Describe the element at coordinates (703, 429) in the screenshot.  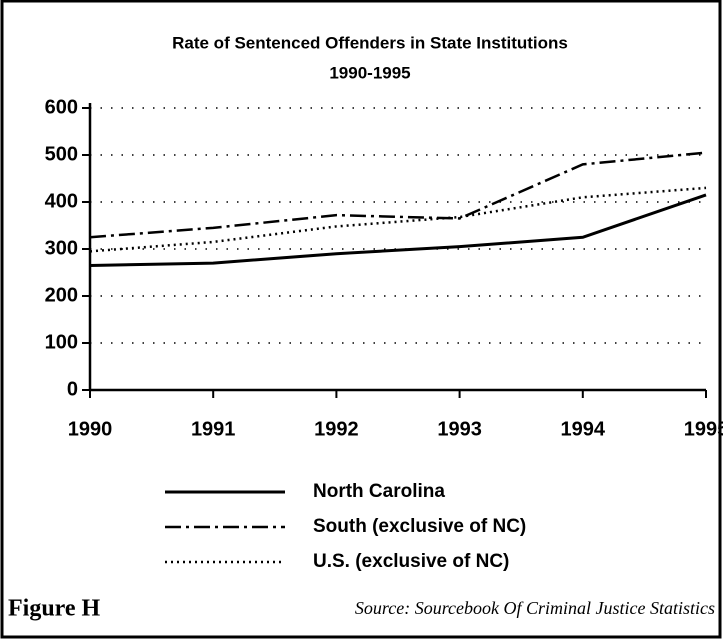
I see `x-tick-label: 1995` at that location.